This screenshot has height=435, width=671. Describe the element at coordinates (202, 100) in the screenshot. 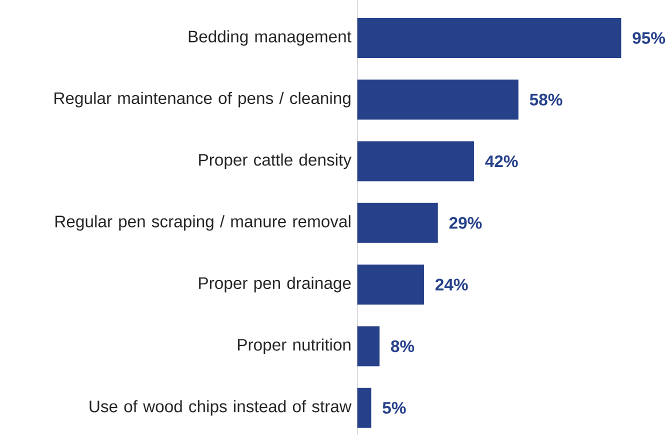

I see `y-tick-label: Regular maintenance of pens / cleaning` at that location.